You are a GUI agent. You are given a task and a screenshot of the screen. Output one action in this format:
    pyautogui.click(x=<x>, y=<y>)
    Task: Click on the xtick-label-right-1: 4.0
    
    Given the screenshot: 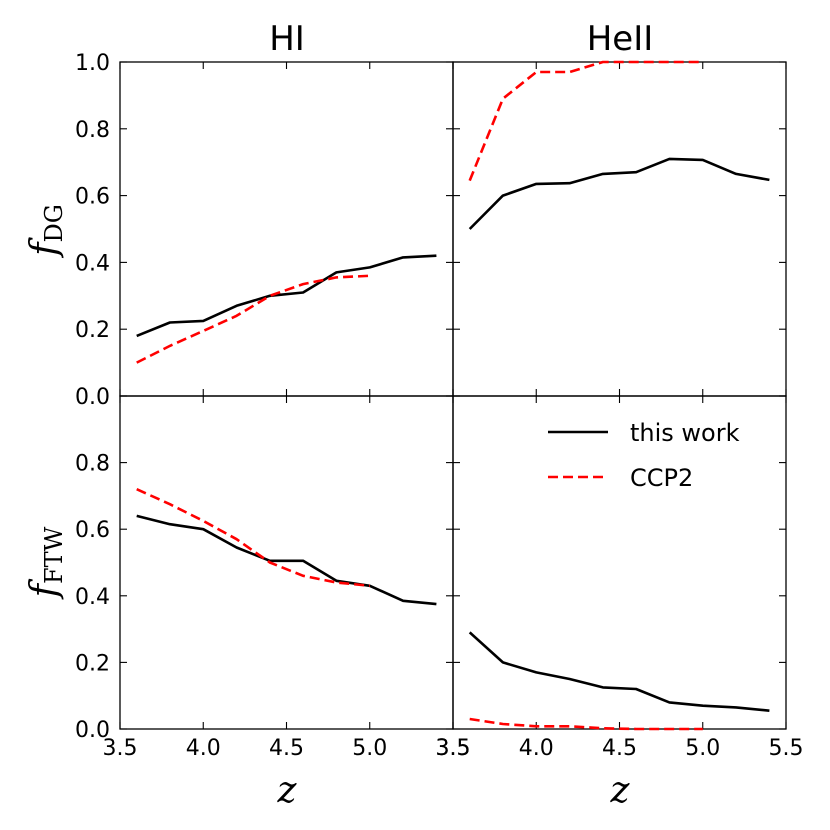 What is the action you would take?
    pyautogui.click(x=536, y=748)
    